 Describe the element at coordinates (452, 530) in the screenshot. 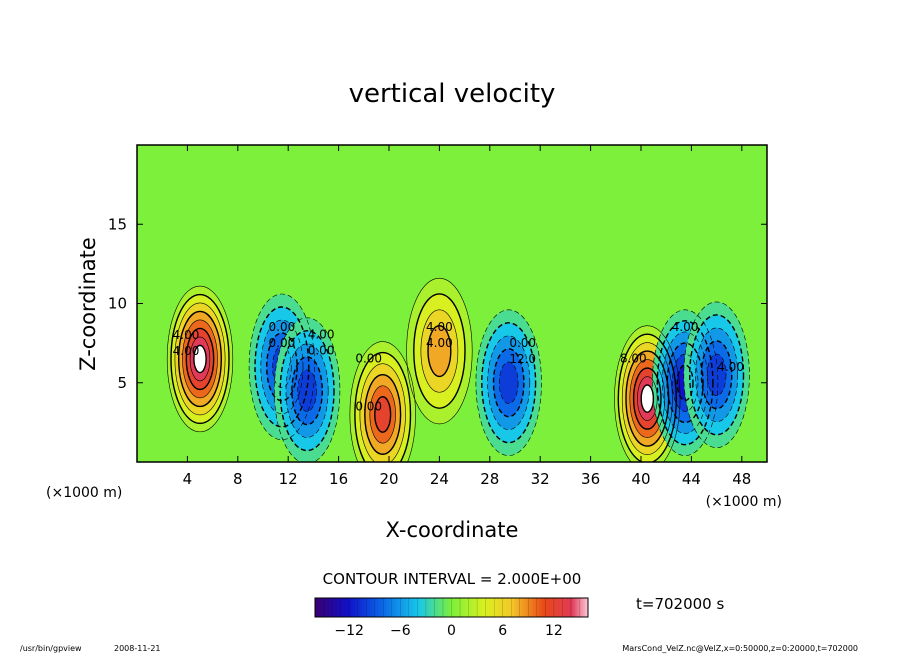

I see `x-axis-label: X-coordinate` at that location.